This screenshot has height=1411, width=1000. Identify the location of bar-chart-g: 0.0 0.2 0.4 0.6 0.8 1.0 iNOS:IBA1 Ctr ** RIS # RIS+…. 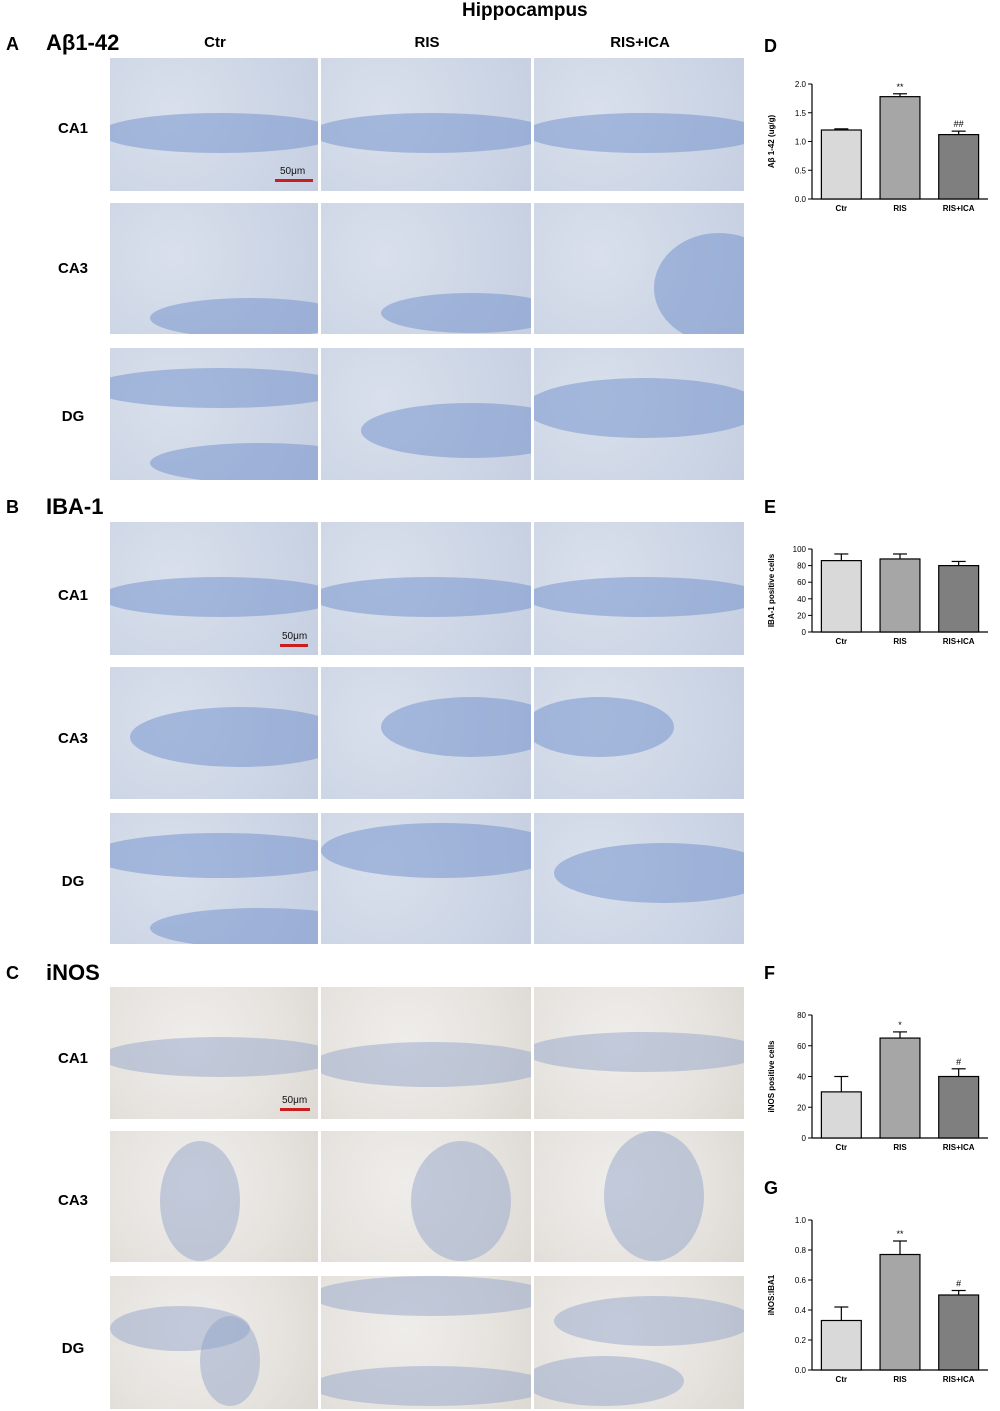
(877, 1300).